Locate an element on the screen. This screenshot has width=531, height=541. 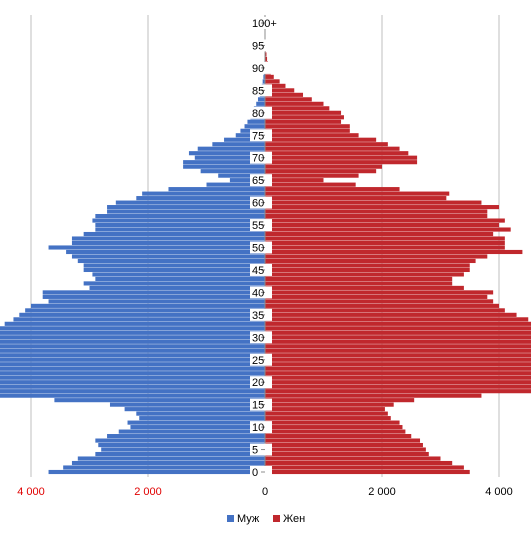
x-tick-label-3: 2 000 is located at coordinates (148, 492).